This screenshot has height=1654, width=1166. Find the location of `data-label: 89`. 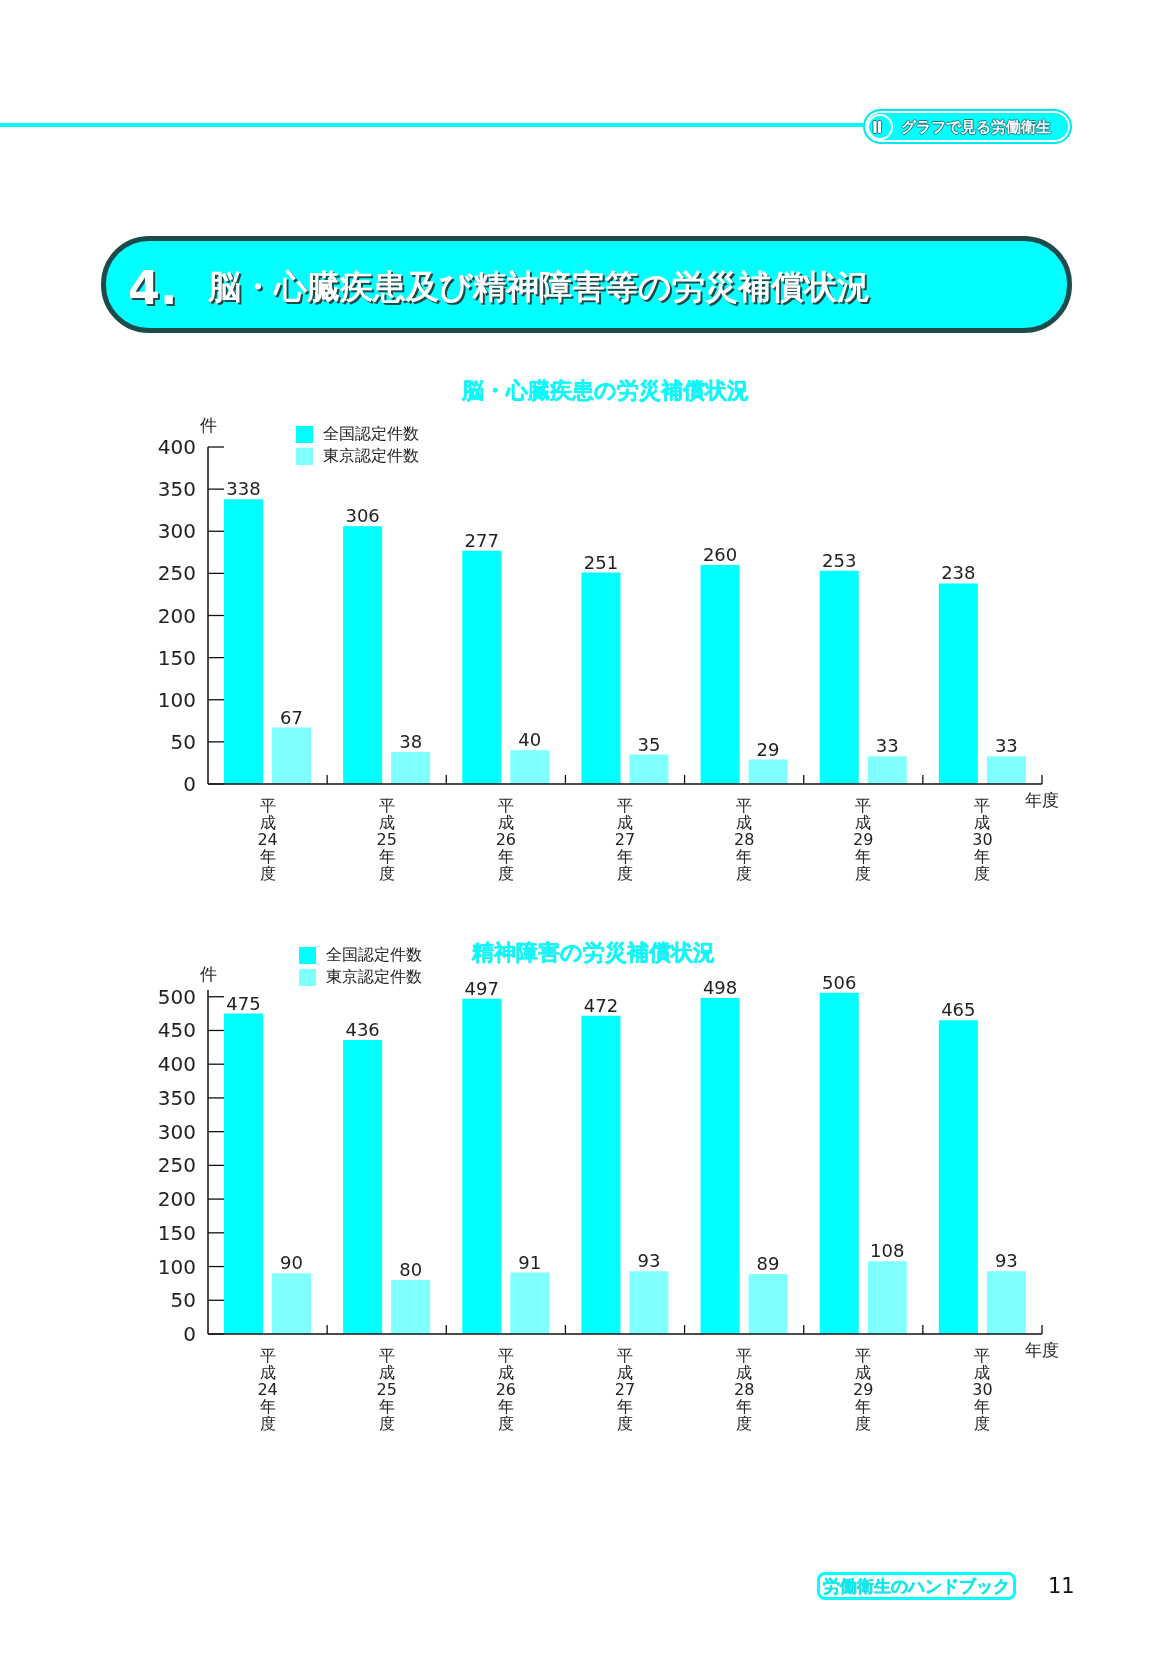

data-label: 89 is located at coordinates (768, 1263).